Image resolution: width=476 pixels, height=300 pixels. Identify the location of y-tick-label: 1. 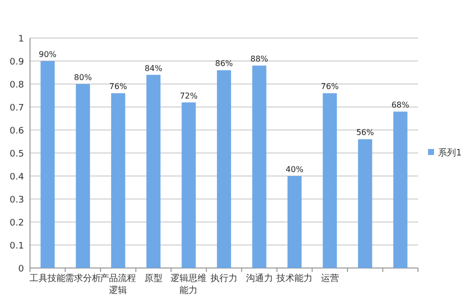
(21, 39).